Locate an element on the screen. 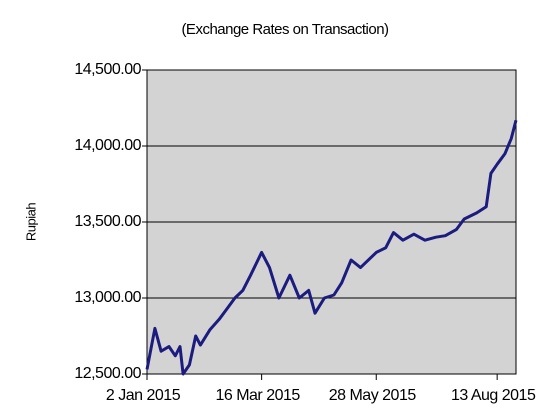 This screenshot has width=554, height=414. x-tick-label: 28 May 2015 is located at coordinates (373, 395).